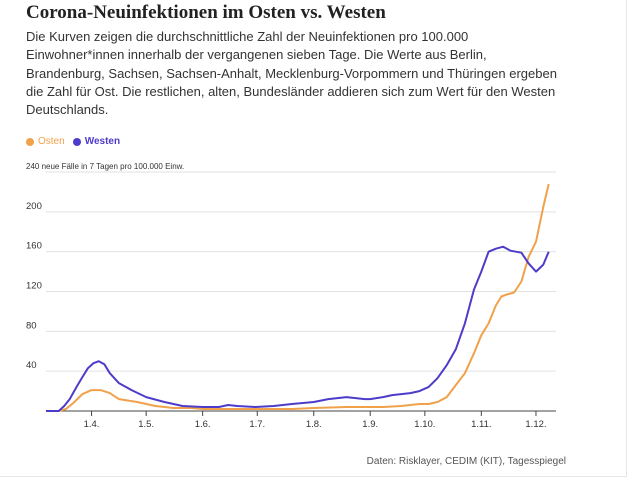 The height and width of the screenshot is (480, 636). I want to click on legend-item-westen: Westen, so click(96, 141).